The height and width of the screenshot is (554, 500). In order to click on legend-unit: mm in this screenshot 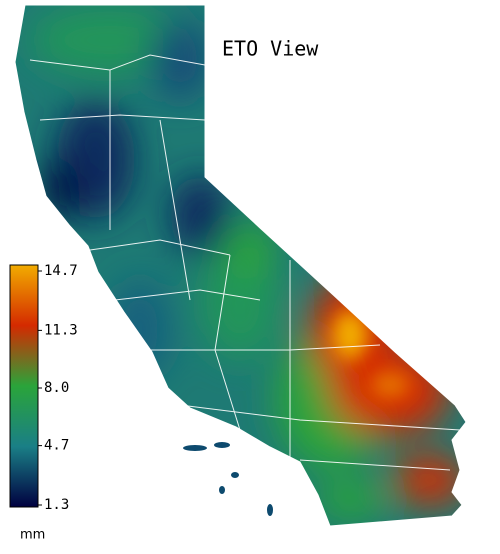, I will do `click(32, 535)`.